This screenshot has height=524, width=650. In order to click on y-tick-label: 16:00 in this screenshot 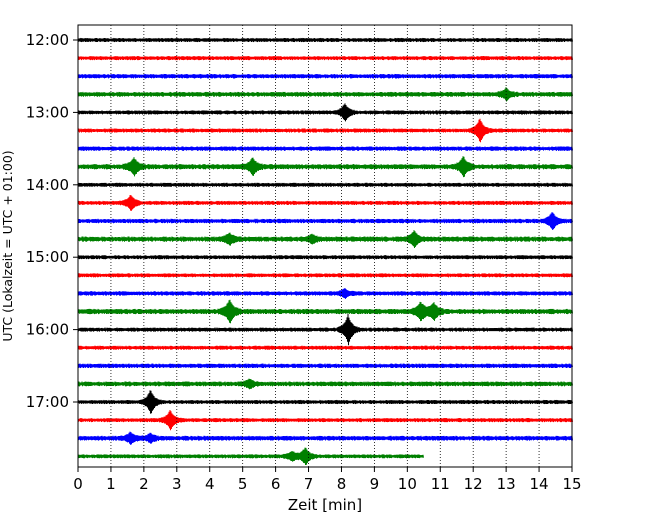, I will do `click(47, 330)`.